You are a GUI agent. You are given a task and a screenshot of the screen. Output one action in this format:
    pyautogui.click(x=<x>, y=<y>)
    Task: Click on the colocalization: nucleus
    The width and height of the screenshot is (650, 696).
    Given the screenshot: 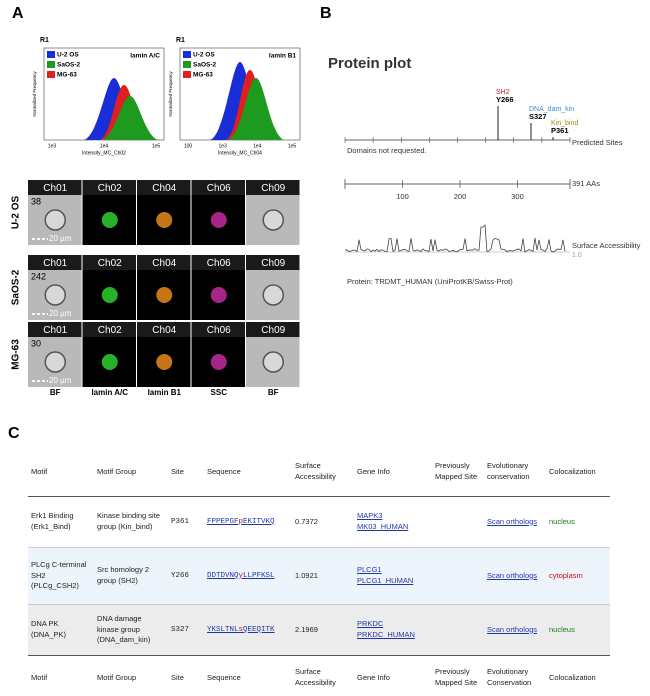 What is the action you would take?
    pyautogui.click(x=578, y=522)
    